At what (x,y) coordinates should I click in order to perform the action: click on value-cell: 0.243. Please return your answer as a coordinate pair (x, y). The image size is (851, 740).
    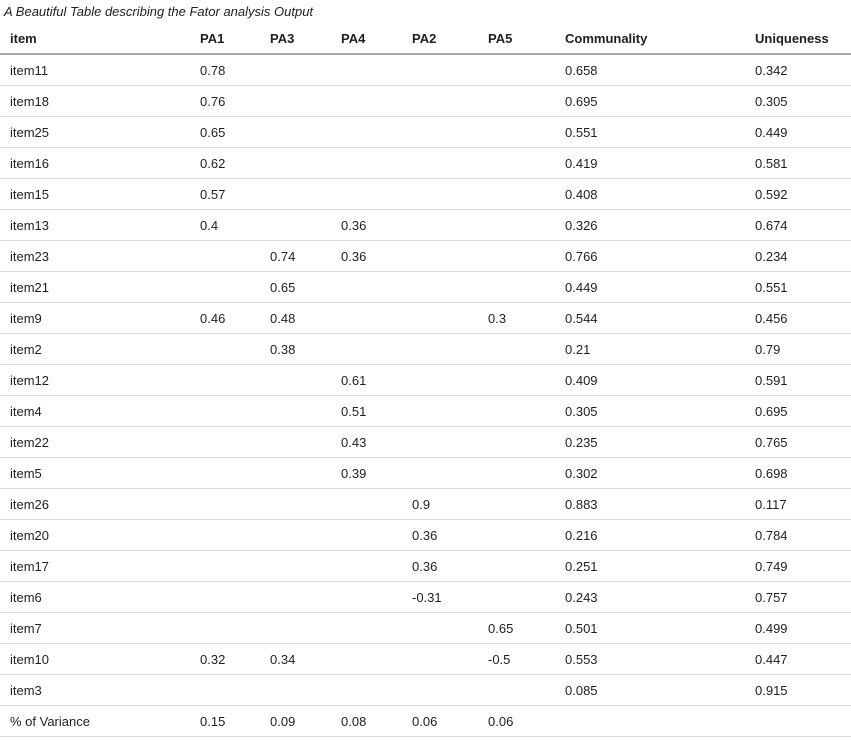
    Looking at the image, I should click on (650, 597).